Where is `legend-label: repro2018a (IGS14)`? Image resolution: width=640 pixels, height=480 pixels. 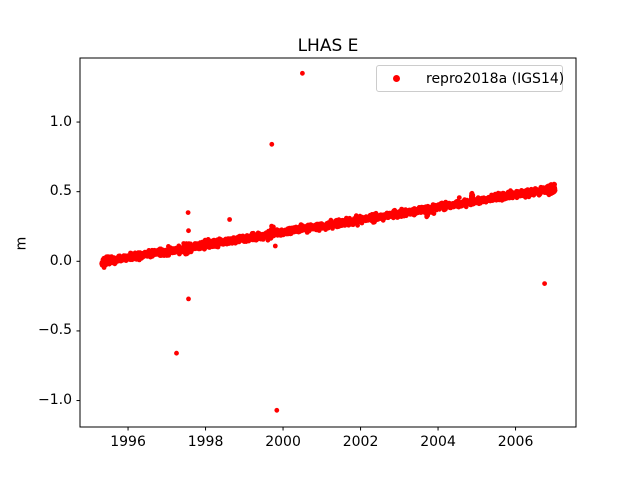
legend-label: repro2018a (IGS14) is located at coordinates (495, 78).